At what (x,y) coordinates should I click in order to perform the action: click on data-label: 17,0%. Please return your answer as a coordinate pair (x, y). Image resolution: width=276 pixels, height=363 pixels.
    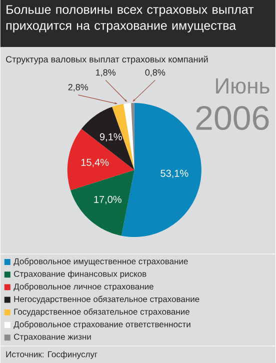
    Looking at the image, I should click on (108, 200).